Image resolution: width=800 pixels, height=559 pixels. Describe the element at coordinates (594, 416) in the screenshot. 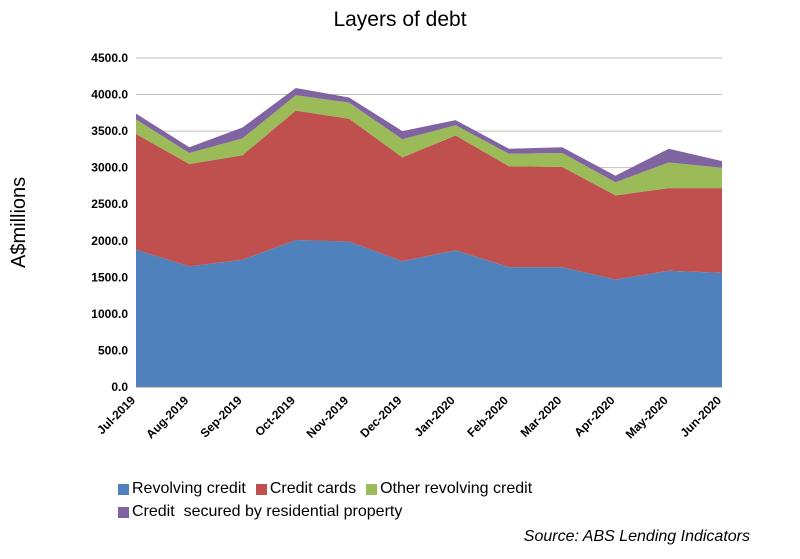

I see `x-tick-label: Apr-2020` at that location.